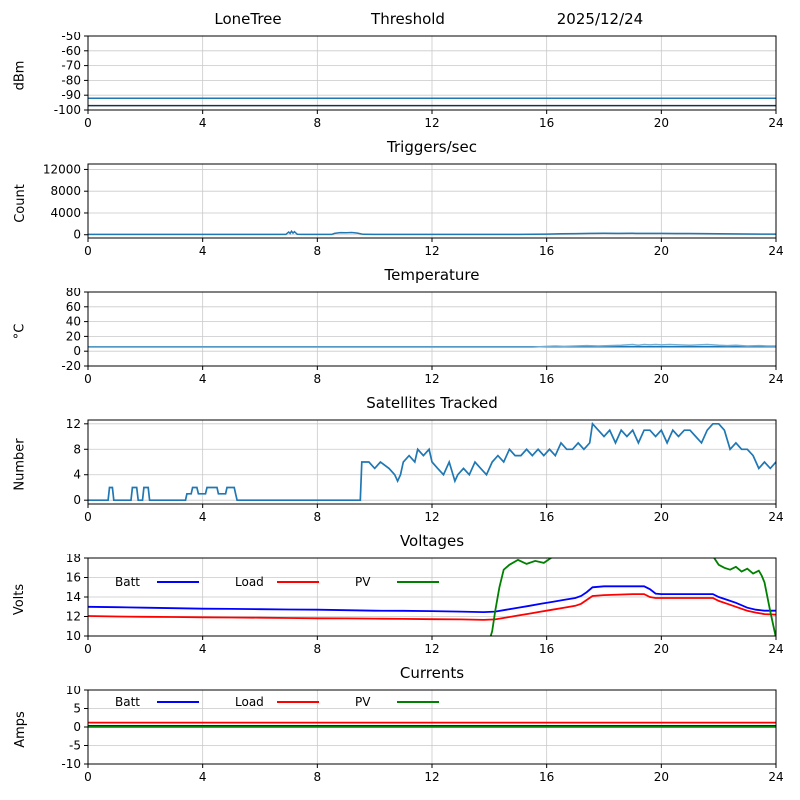 This screenshot has width=800, height=800. What do you see at coordinates (432, 541) in the screenshot?
I see `chart-title-voltages: Voltages` at bounding box center [432, 541].